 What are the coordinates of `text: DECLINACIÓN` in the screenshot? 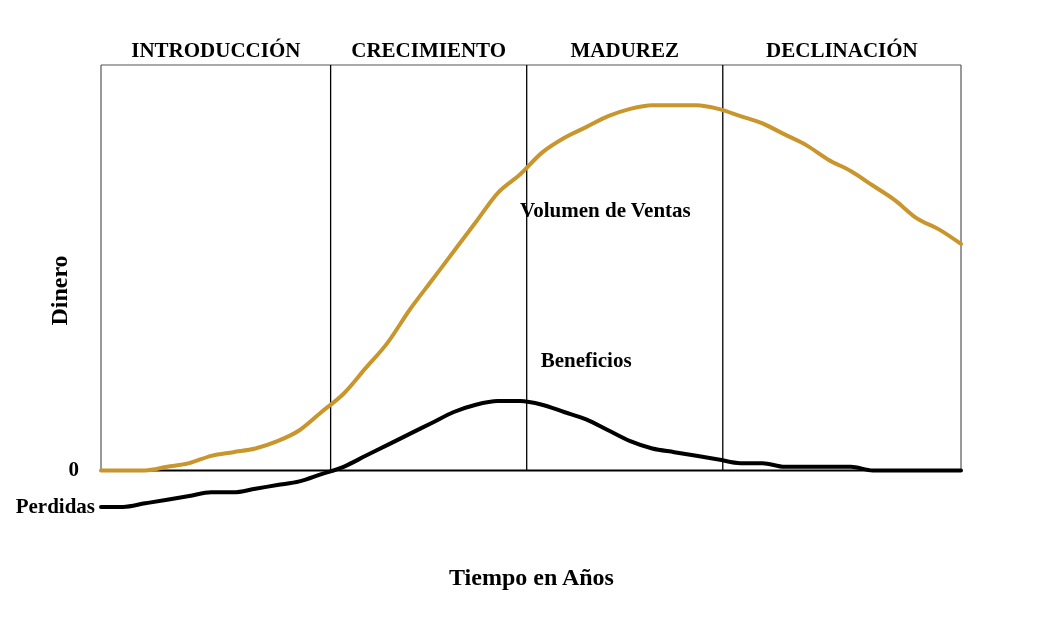 It's located at (842, 50).